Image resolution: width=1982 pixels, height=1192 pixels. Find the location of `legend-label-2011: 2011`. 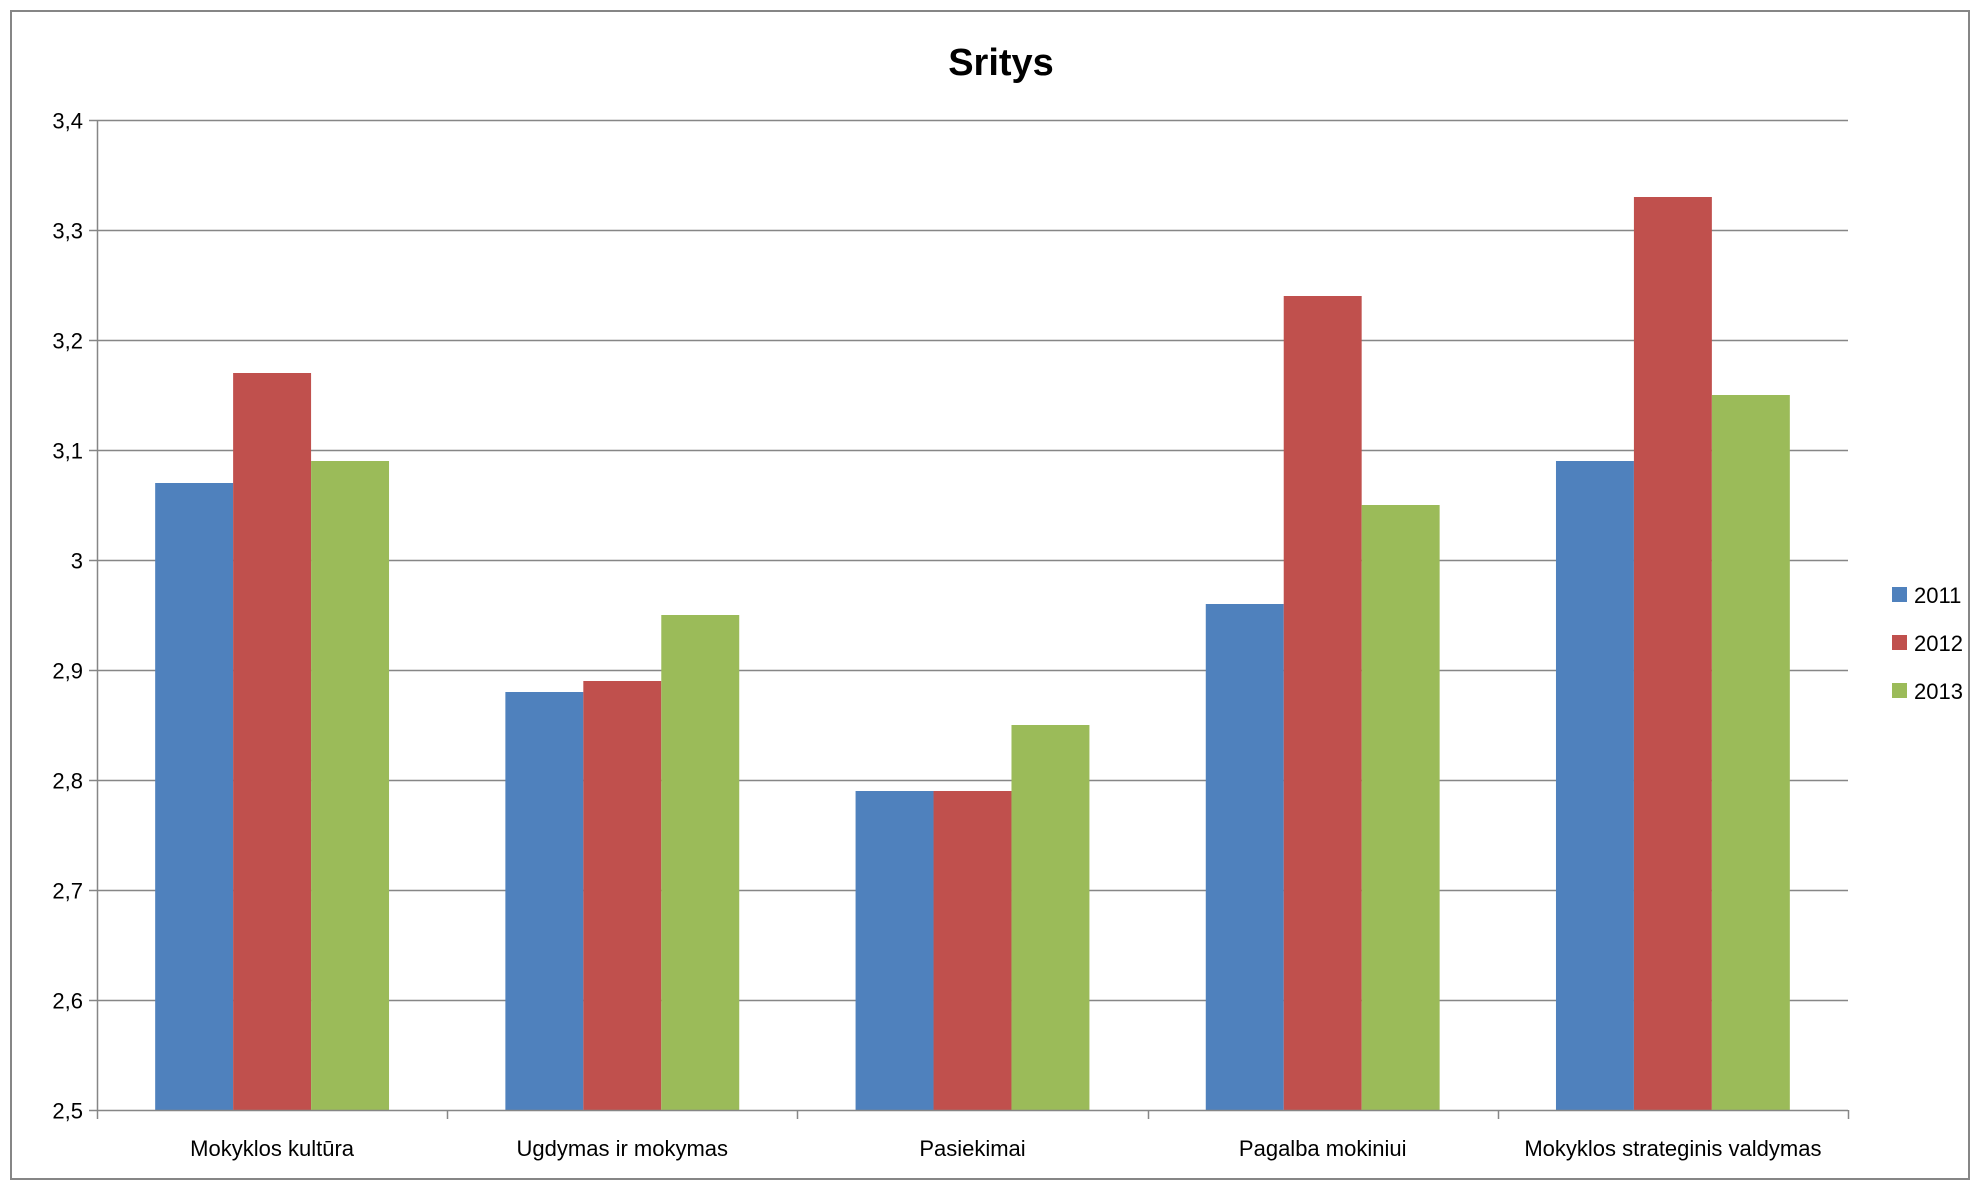

legend-label-2011: 2011 is located at coordinates (1937, 595).